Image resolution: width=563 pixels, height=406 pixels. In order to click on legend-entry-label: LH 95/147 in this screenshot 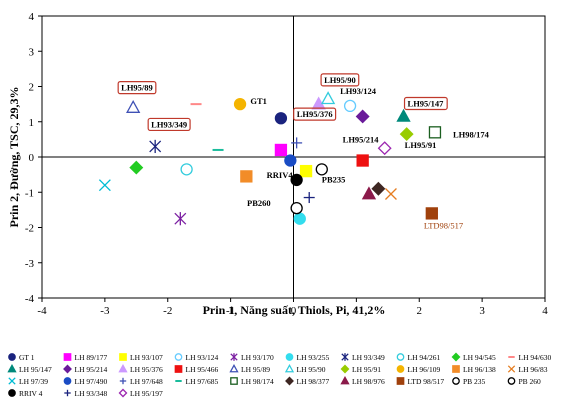, I will do `click(35, 369)`.